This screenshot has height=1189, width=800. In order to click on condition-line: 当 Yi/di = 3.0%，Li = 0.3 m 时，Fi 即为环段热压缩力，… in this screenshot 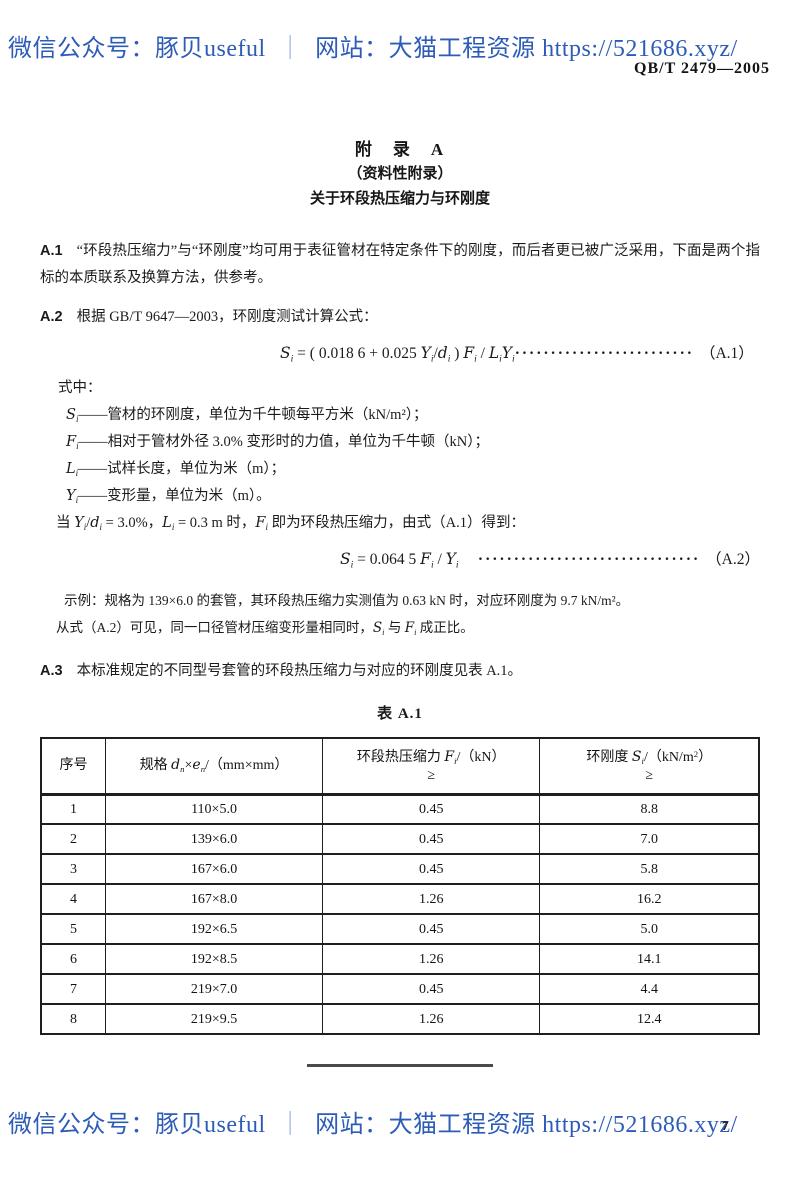, I will do `click(290, 524)`.